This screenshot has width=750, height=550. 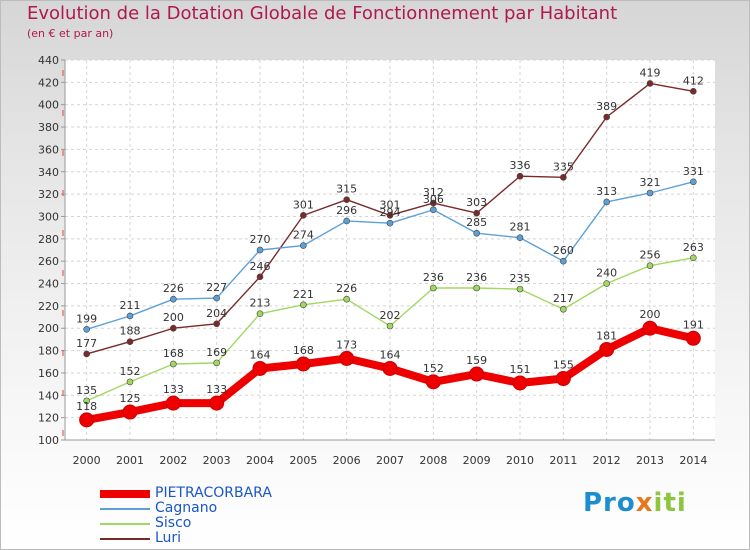 I want to click on data-label-cagnano: 285, so click(x=476, y=222).